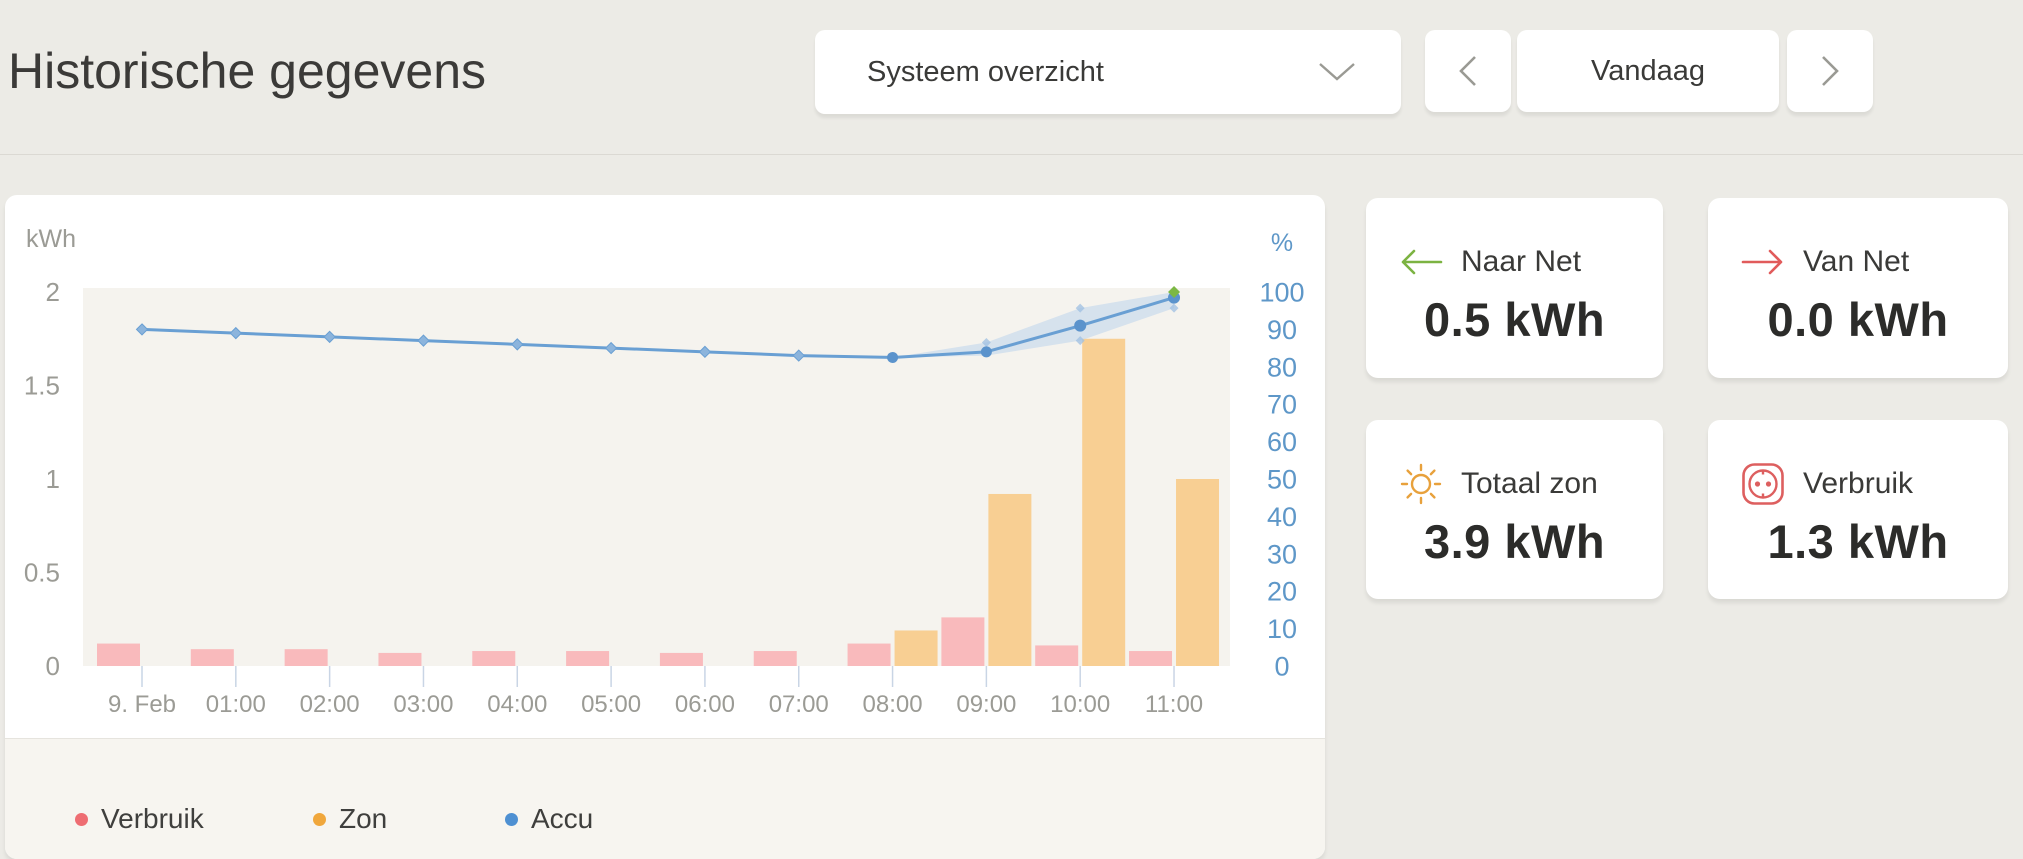  Describe the element at coordinates (635, 641) in the screenshot. I see `verbruik-bars` at that location.